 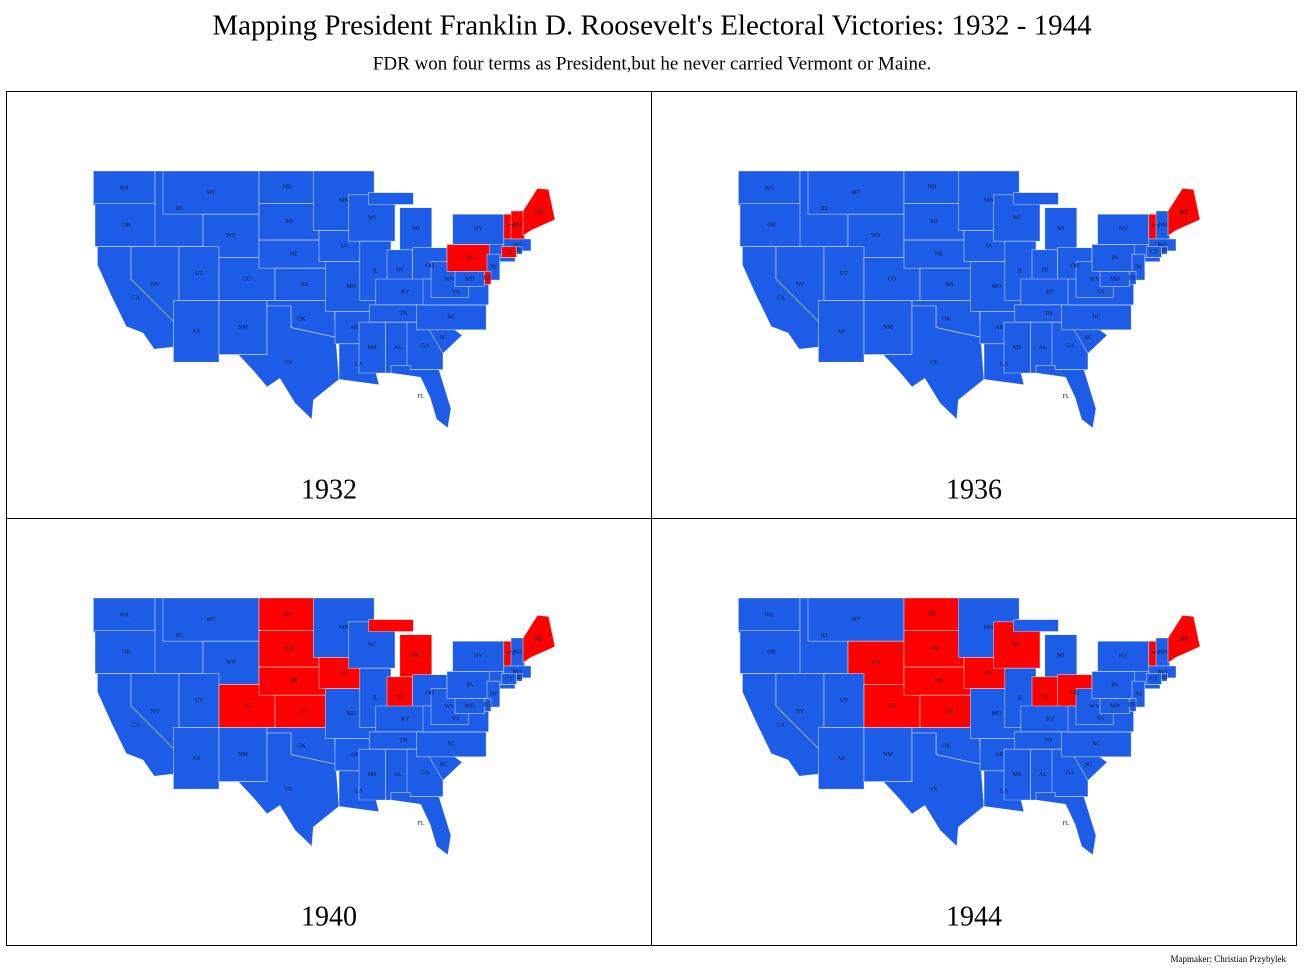 What do you see at coordinates (196, 332) in the screenshot?
I see `state-label: AZ` at bounding box center [196, 332].